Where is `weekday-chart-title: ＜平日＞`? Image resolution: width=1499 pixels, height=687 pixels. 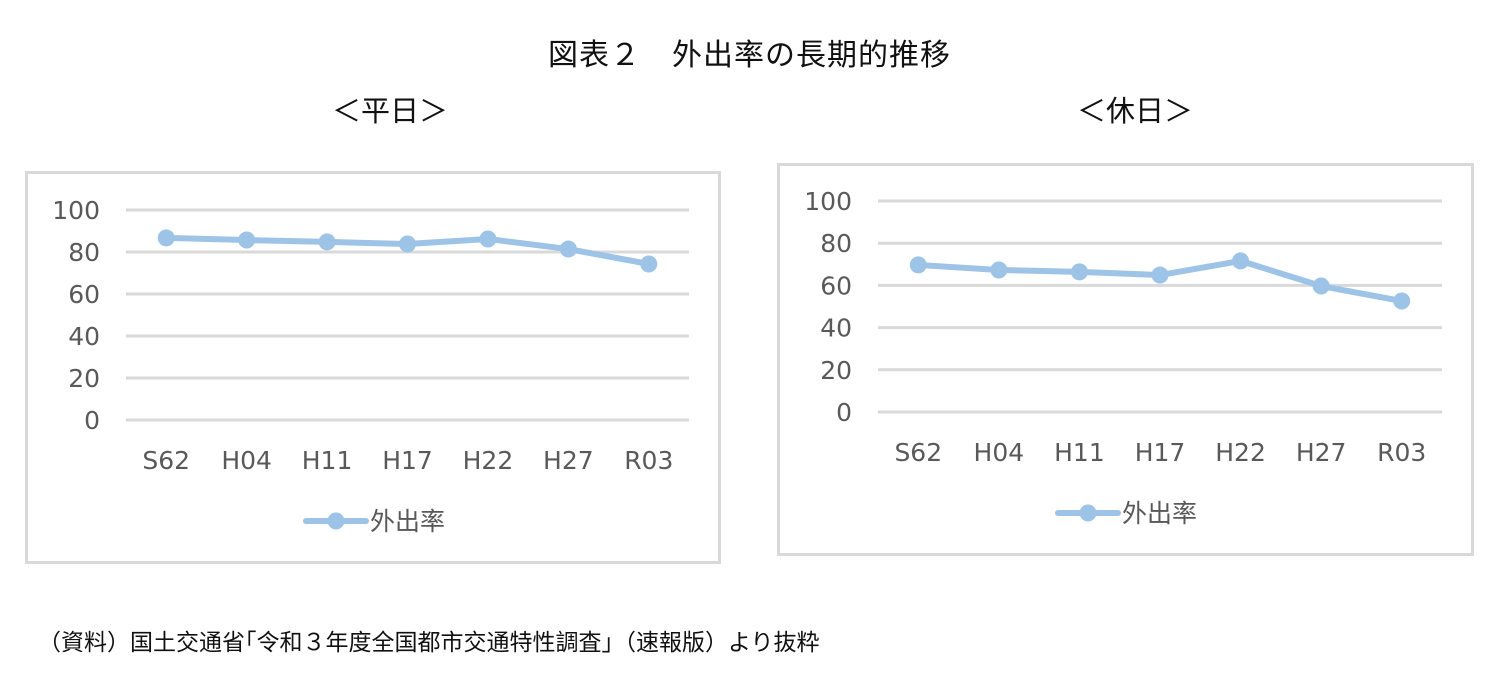
weekday-chart-title: ＜平日＞ is located at coordinates (389, 111).